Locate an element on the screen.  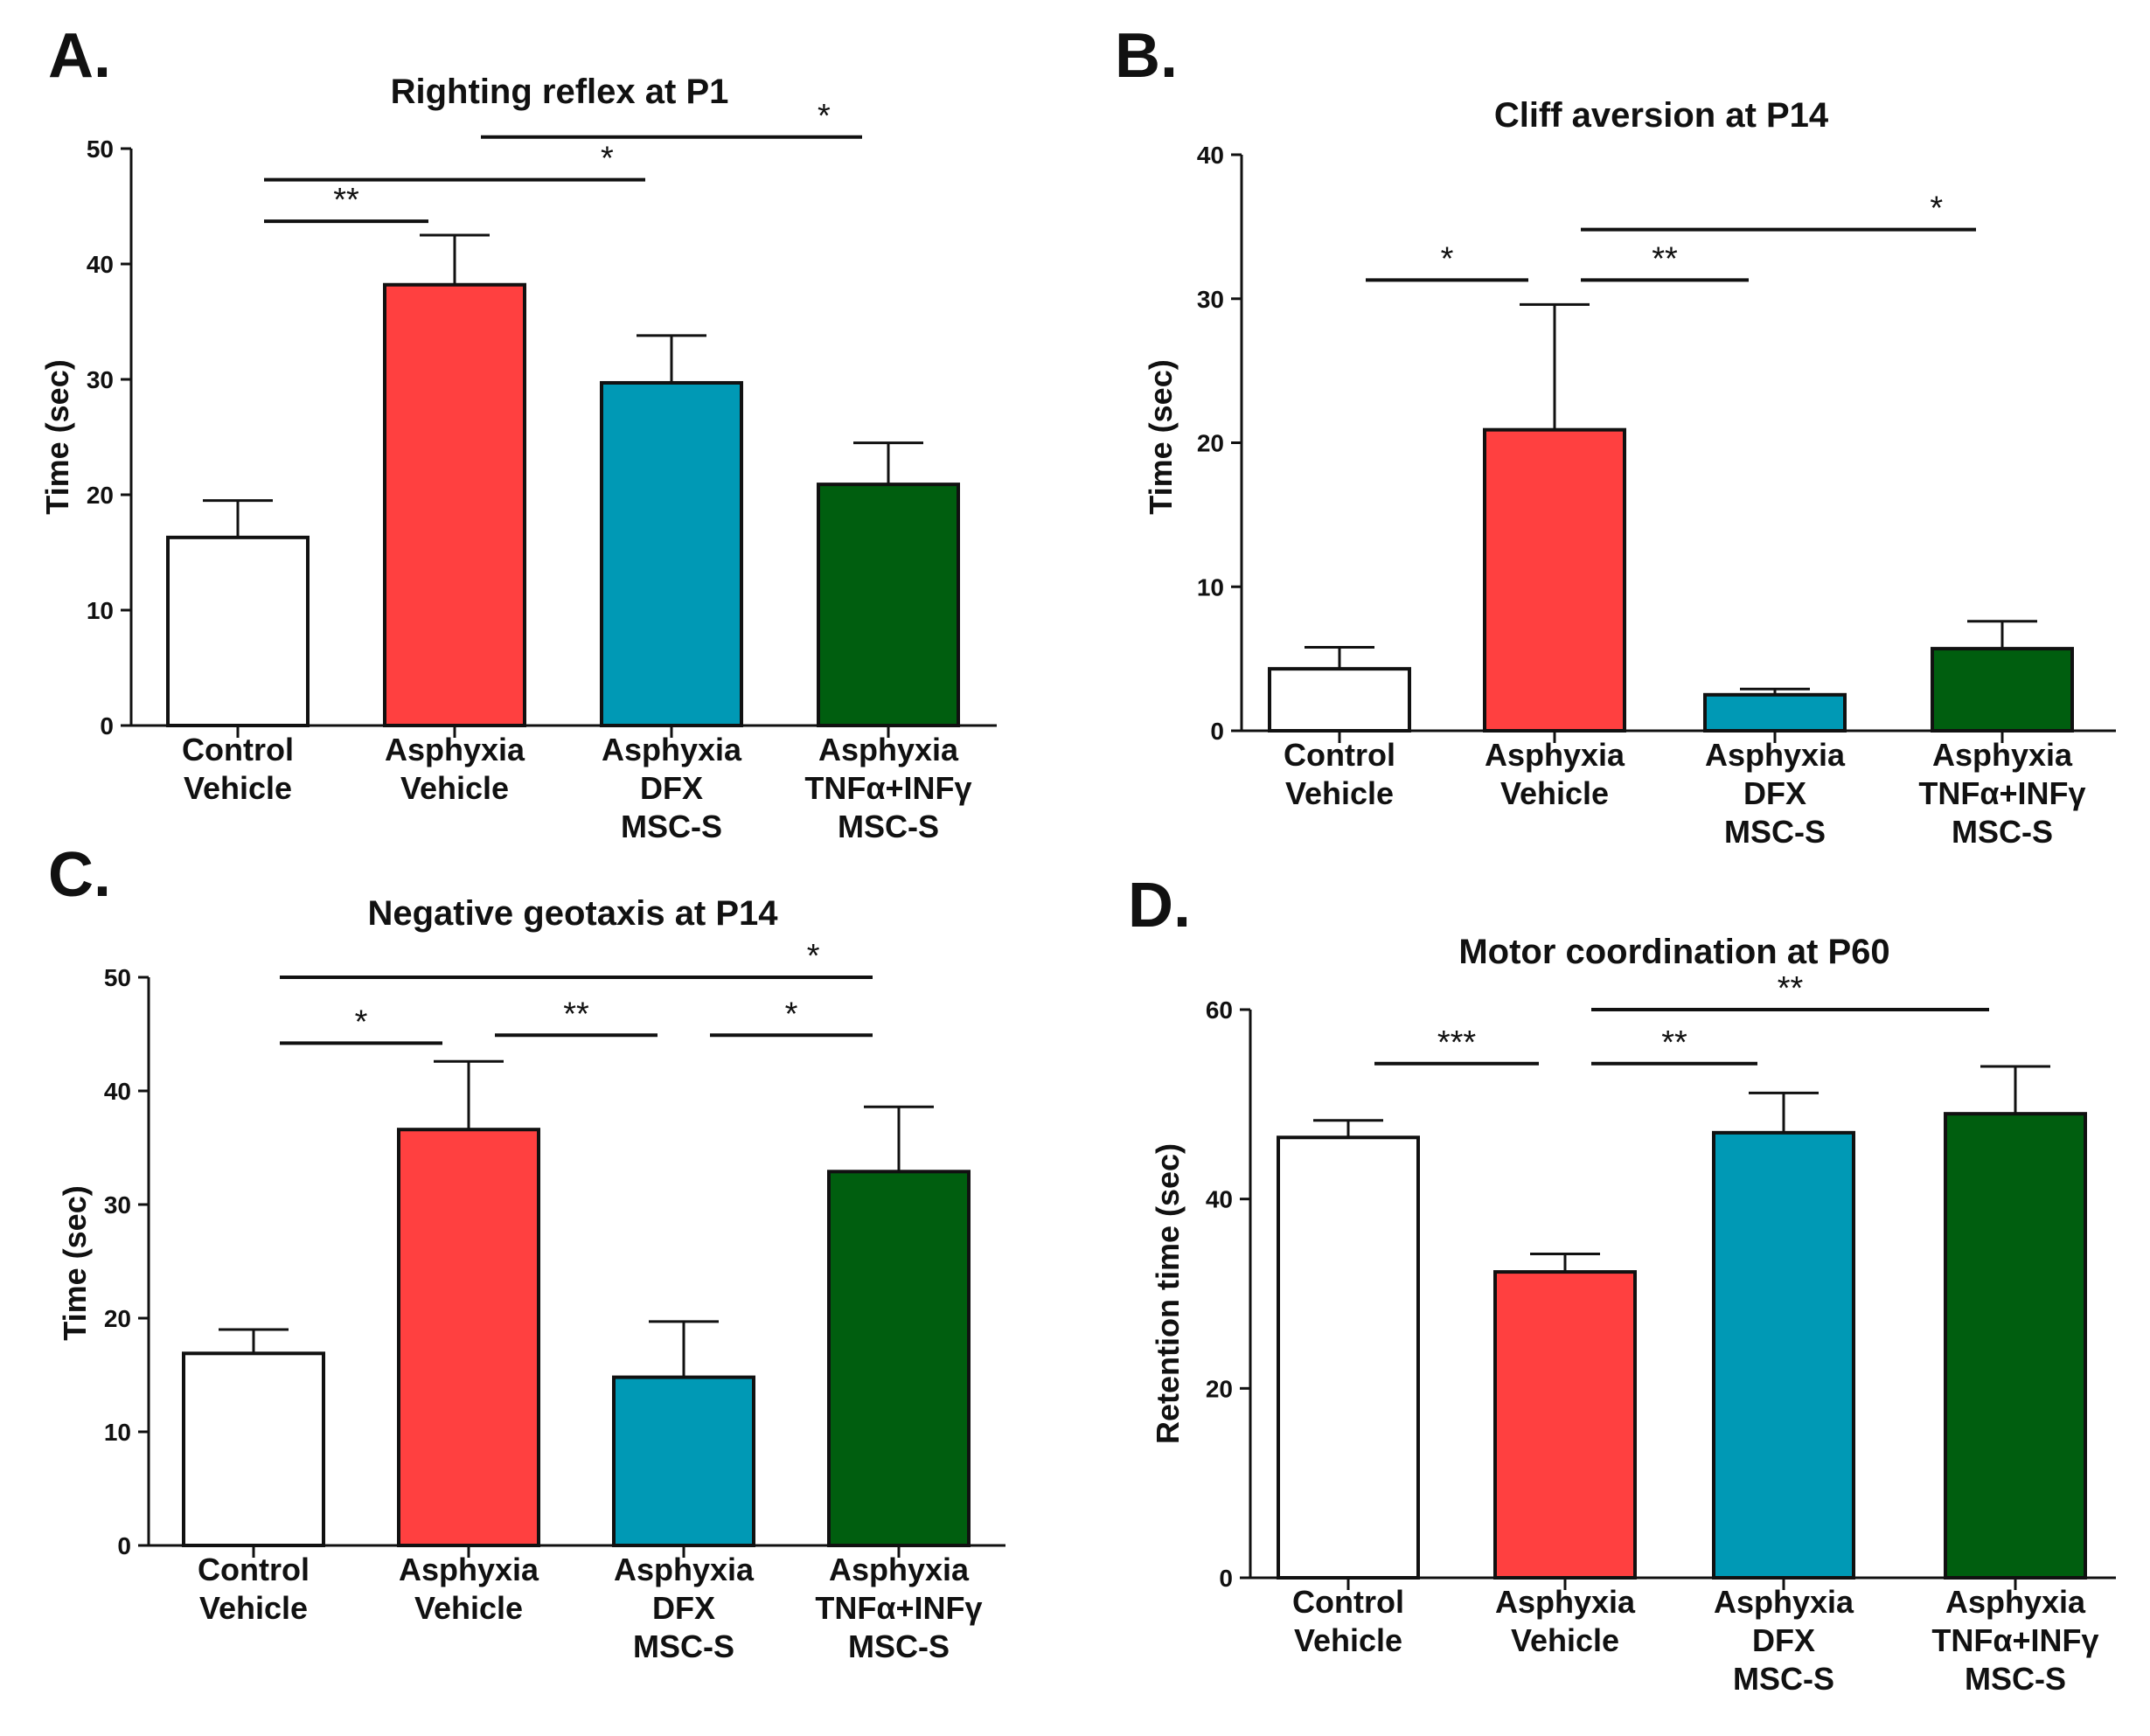
y-tick-label: 60 is located at coordinates (1219, 1010).